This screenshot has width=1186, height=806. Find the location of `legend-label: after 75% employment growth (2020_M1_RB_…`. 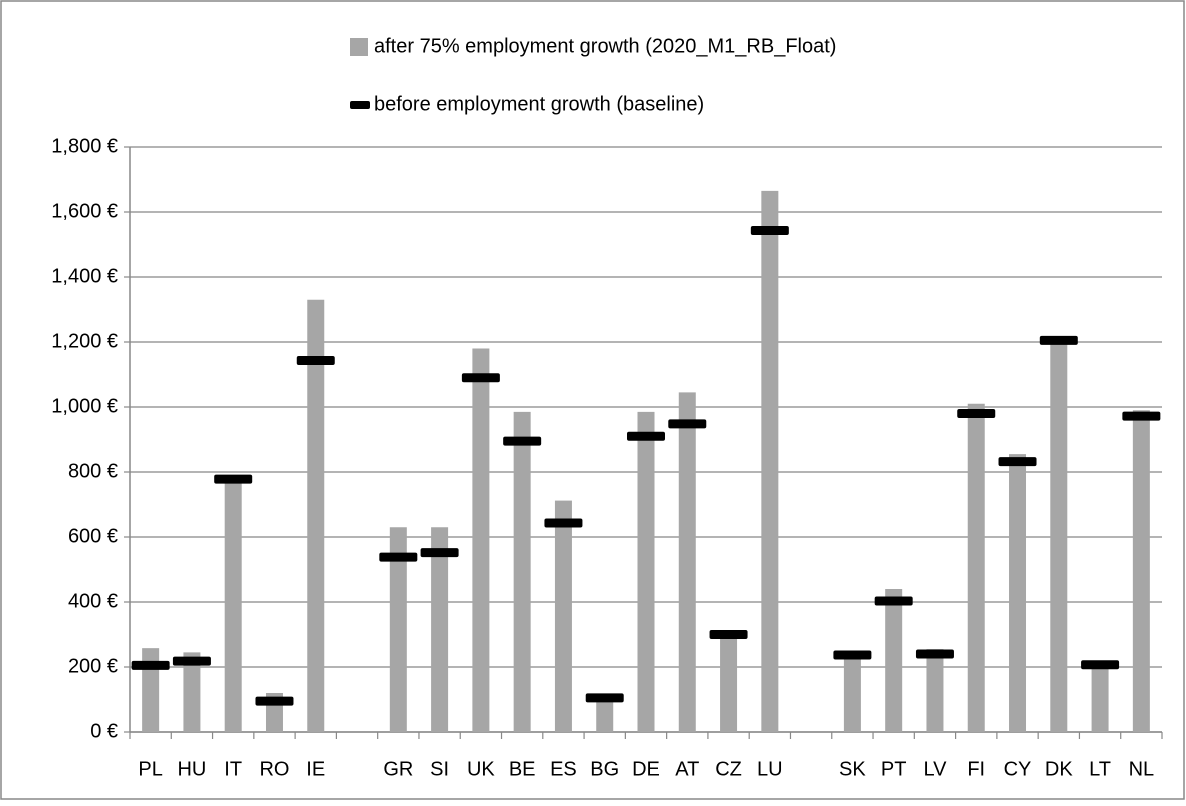

legend-label: after 75% employment growth (2020_M1_RB_… is located at coordinates (605, 46).